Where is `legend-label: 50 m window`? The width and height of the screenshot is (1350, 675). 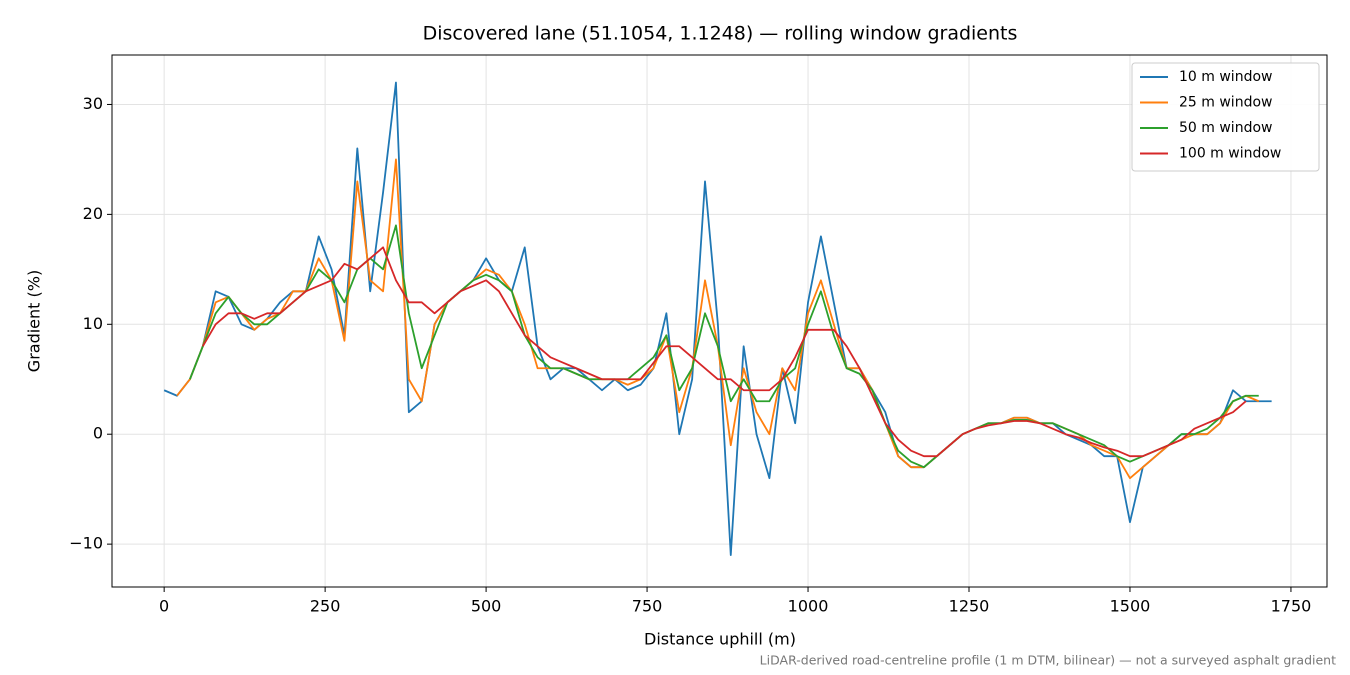
legend-label: 50 m window is located at coordinates (1225, 128).